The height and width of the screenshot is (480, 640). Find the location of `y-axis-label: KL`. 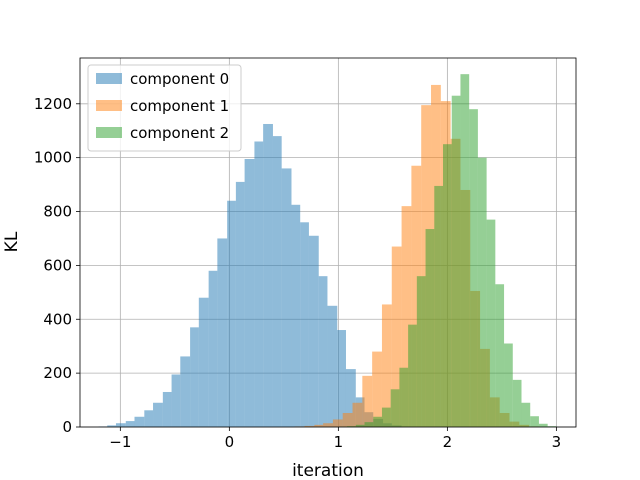

y-axis-label: KL is located at coordinates (12, 241).